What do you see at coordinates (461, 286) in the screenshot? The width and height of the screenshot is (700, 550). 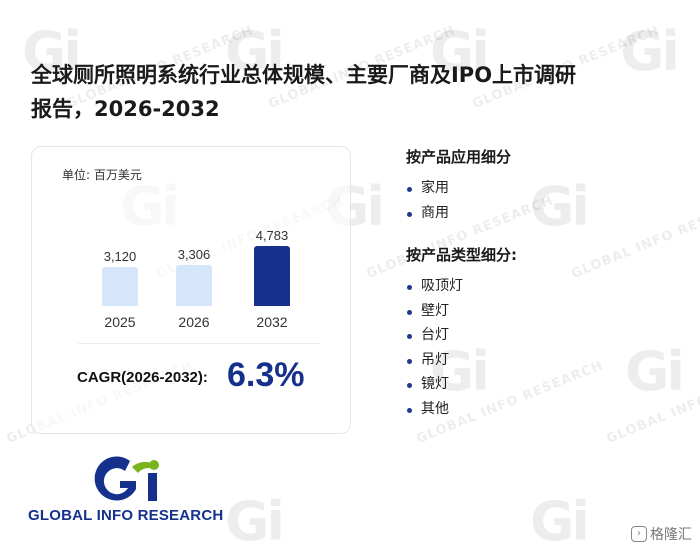 I see `list-item: 吸顶灯` at bounding box center [461, 286].